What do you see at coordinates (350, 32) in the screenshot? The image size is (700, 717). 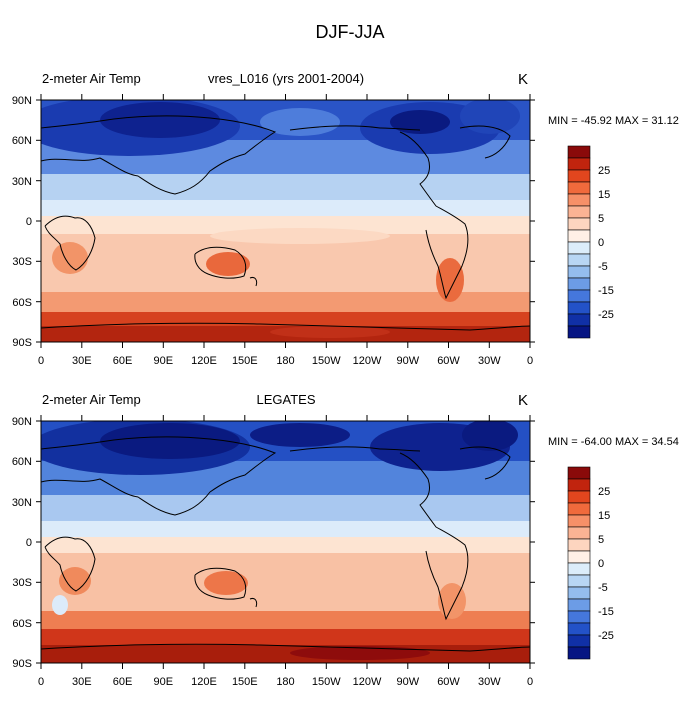 I see `figure-title: DJF-JJA` at bounding box center [350, 32].